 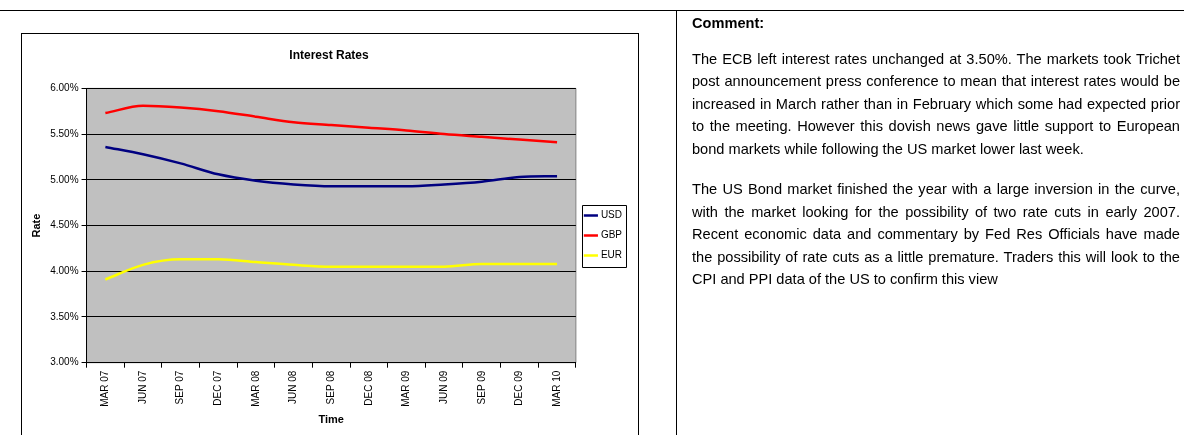 What do you see at coordinates (64, 270) in the screenshot?
I see `y-tick-label: 4.00%` at bounding box center [64, 270].